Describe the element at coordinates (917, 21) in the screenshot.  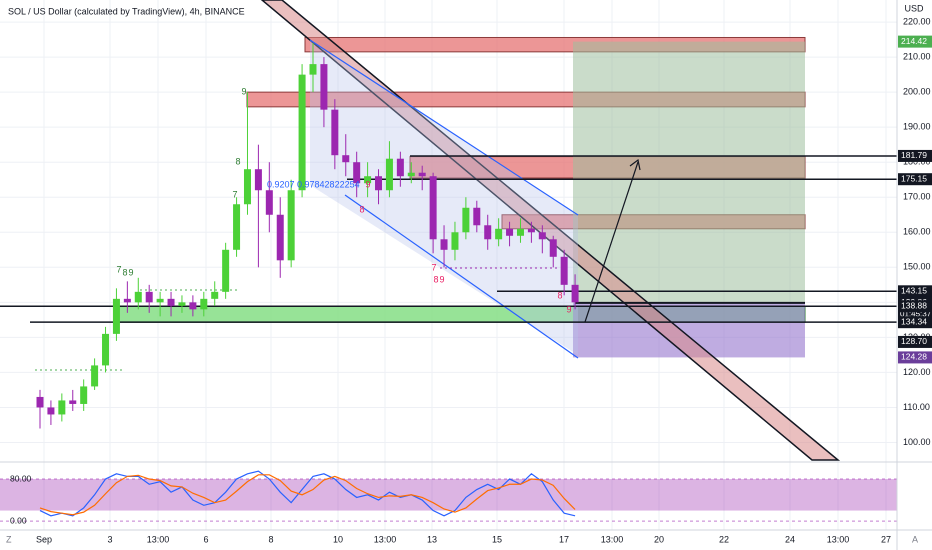
I see `y-tick-label: 220.00` at that location.